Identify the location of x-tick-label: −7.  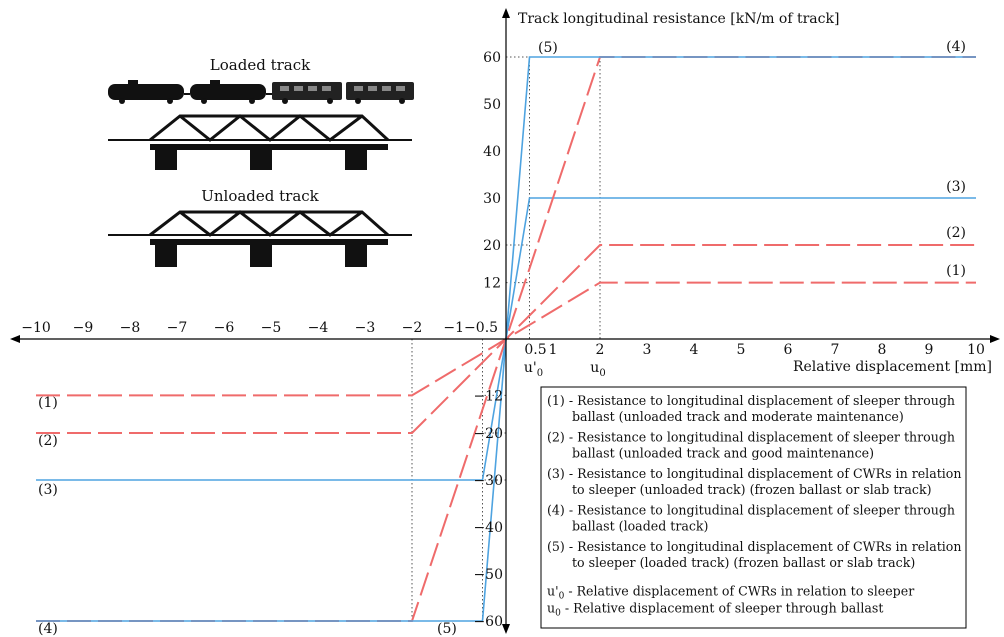
(177, 328).